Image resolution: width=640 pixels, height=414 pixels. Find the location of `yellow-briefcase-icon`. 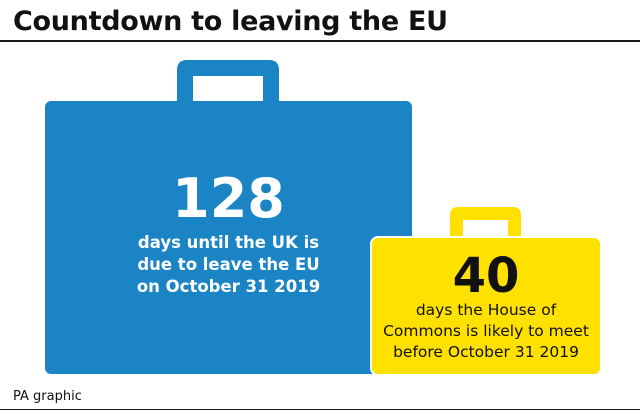

yellow-briefcase-icon is located at coordinates (486, 290).